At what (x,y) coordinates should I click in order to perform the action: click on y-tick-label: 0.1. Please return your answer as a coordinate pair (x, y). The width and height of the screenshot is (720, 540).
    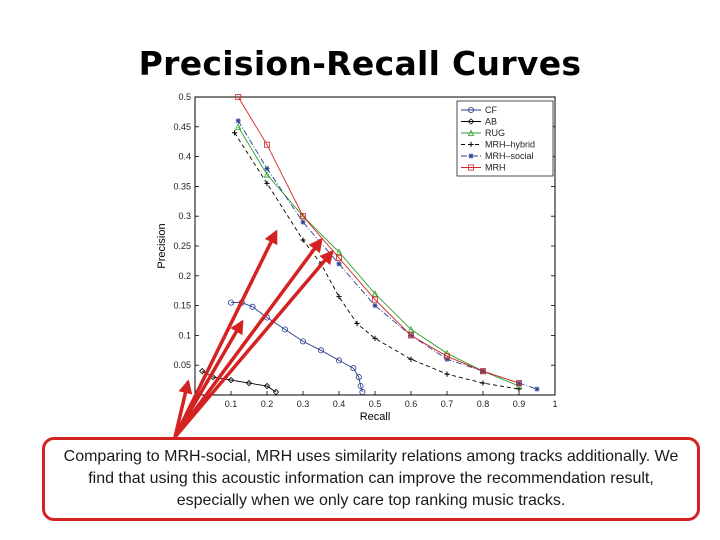
    Looking at the image, I should click on (184, 335).